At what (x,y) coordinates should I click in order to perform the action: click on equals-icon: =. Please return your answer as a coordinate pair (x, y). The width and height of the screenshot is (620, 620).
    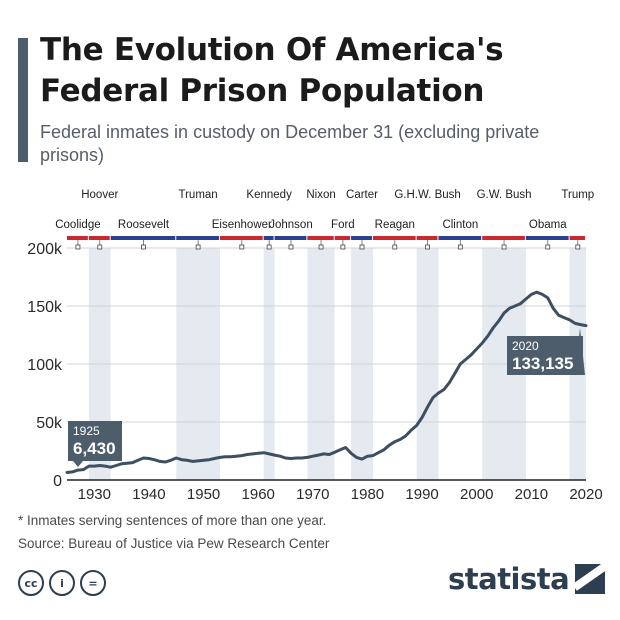
    Looking at the image, I should click on (93, 583).